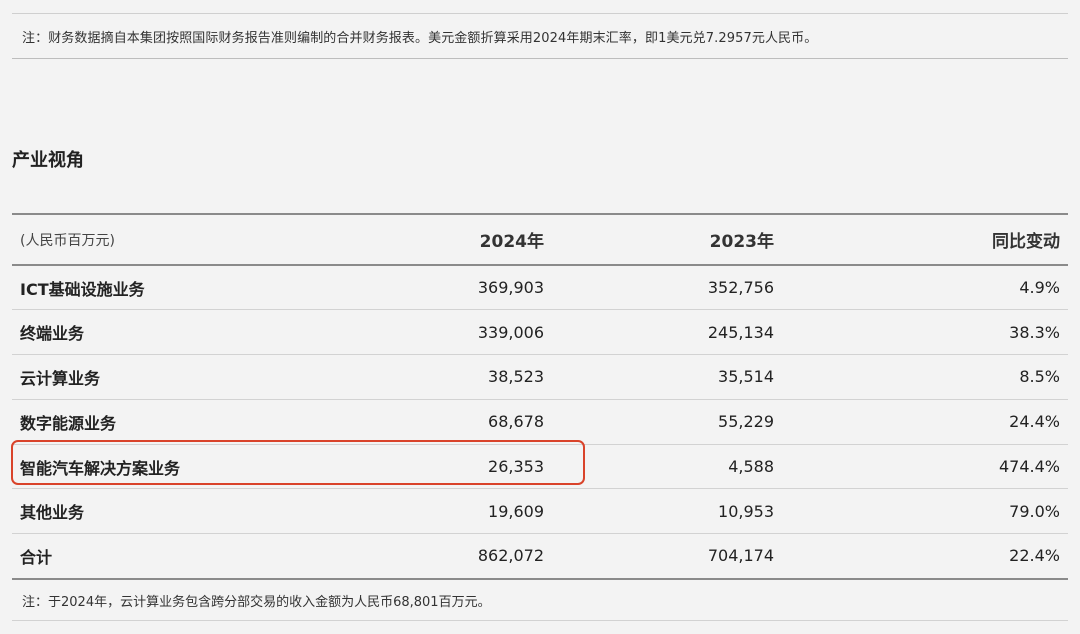 The image size is (1080, 634). What do you see at coordinates (510, 288) in the screenshot?
I see `value-2024: 369,903` at bounding box center [510, 288].